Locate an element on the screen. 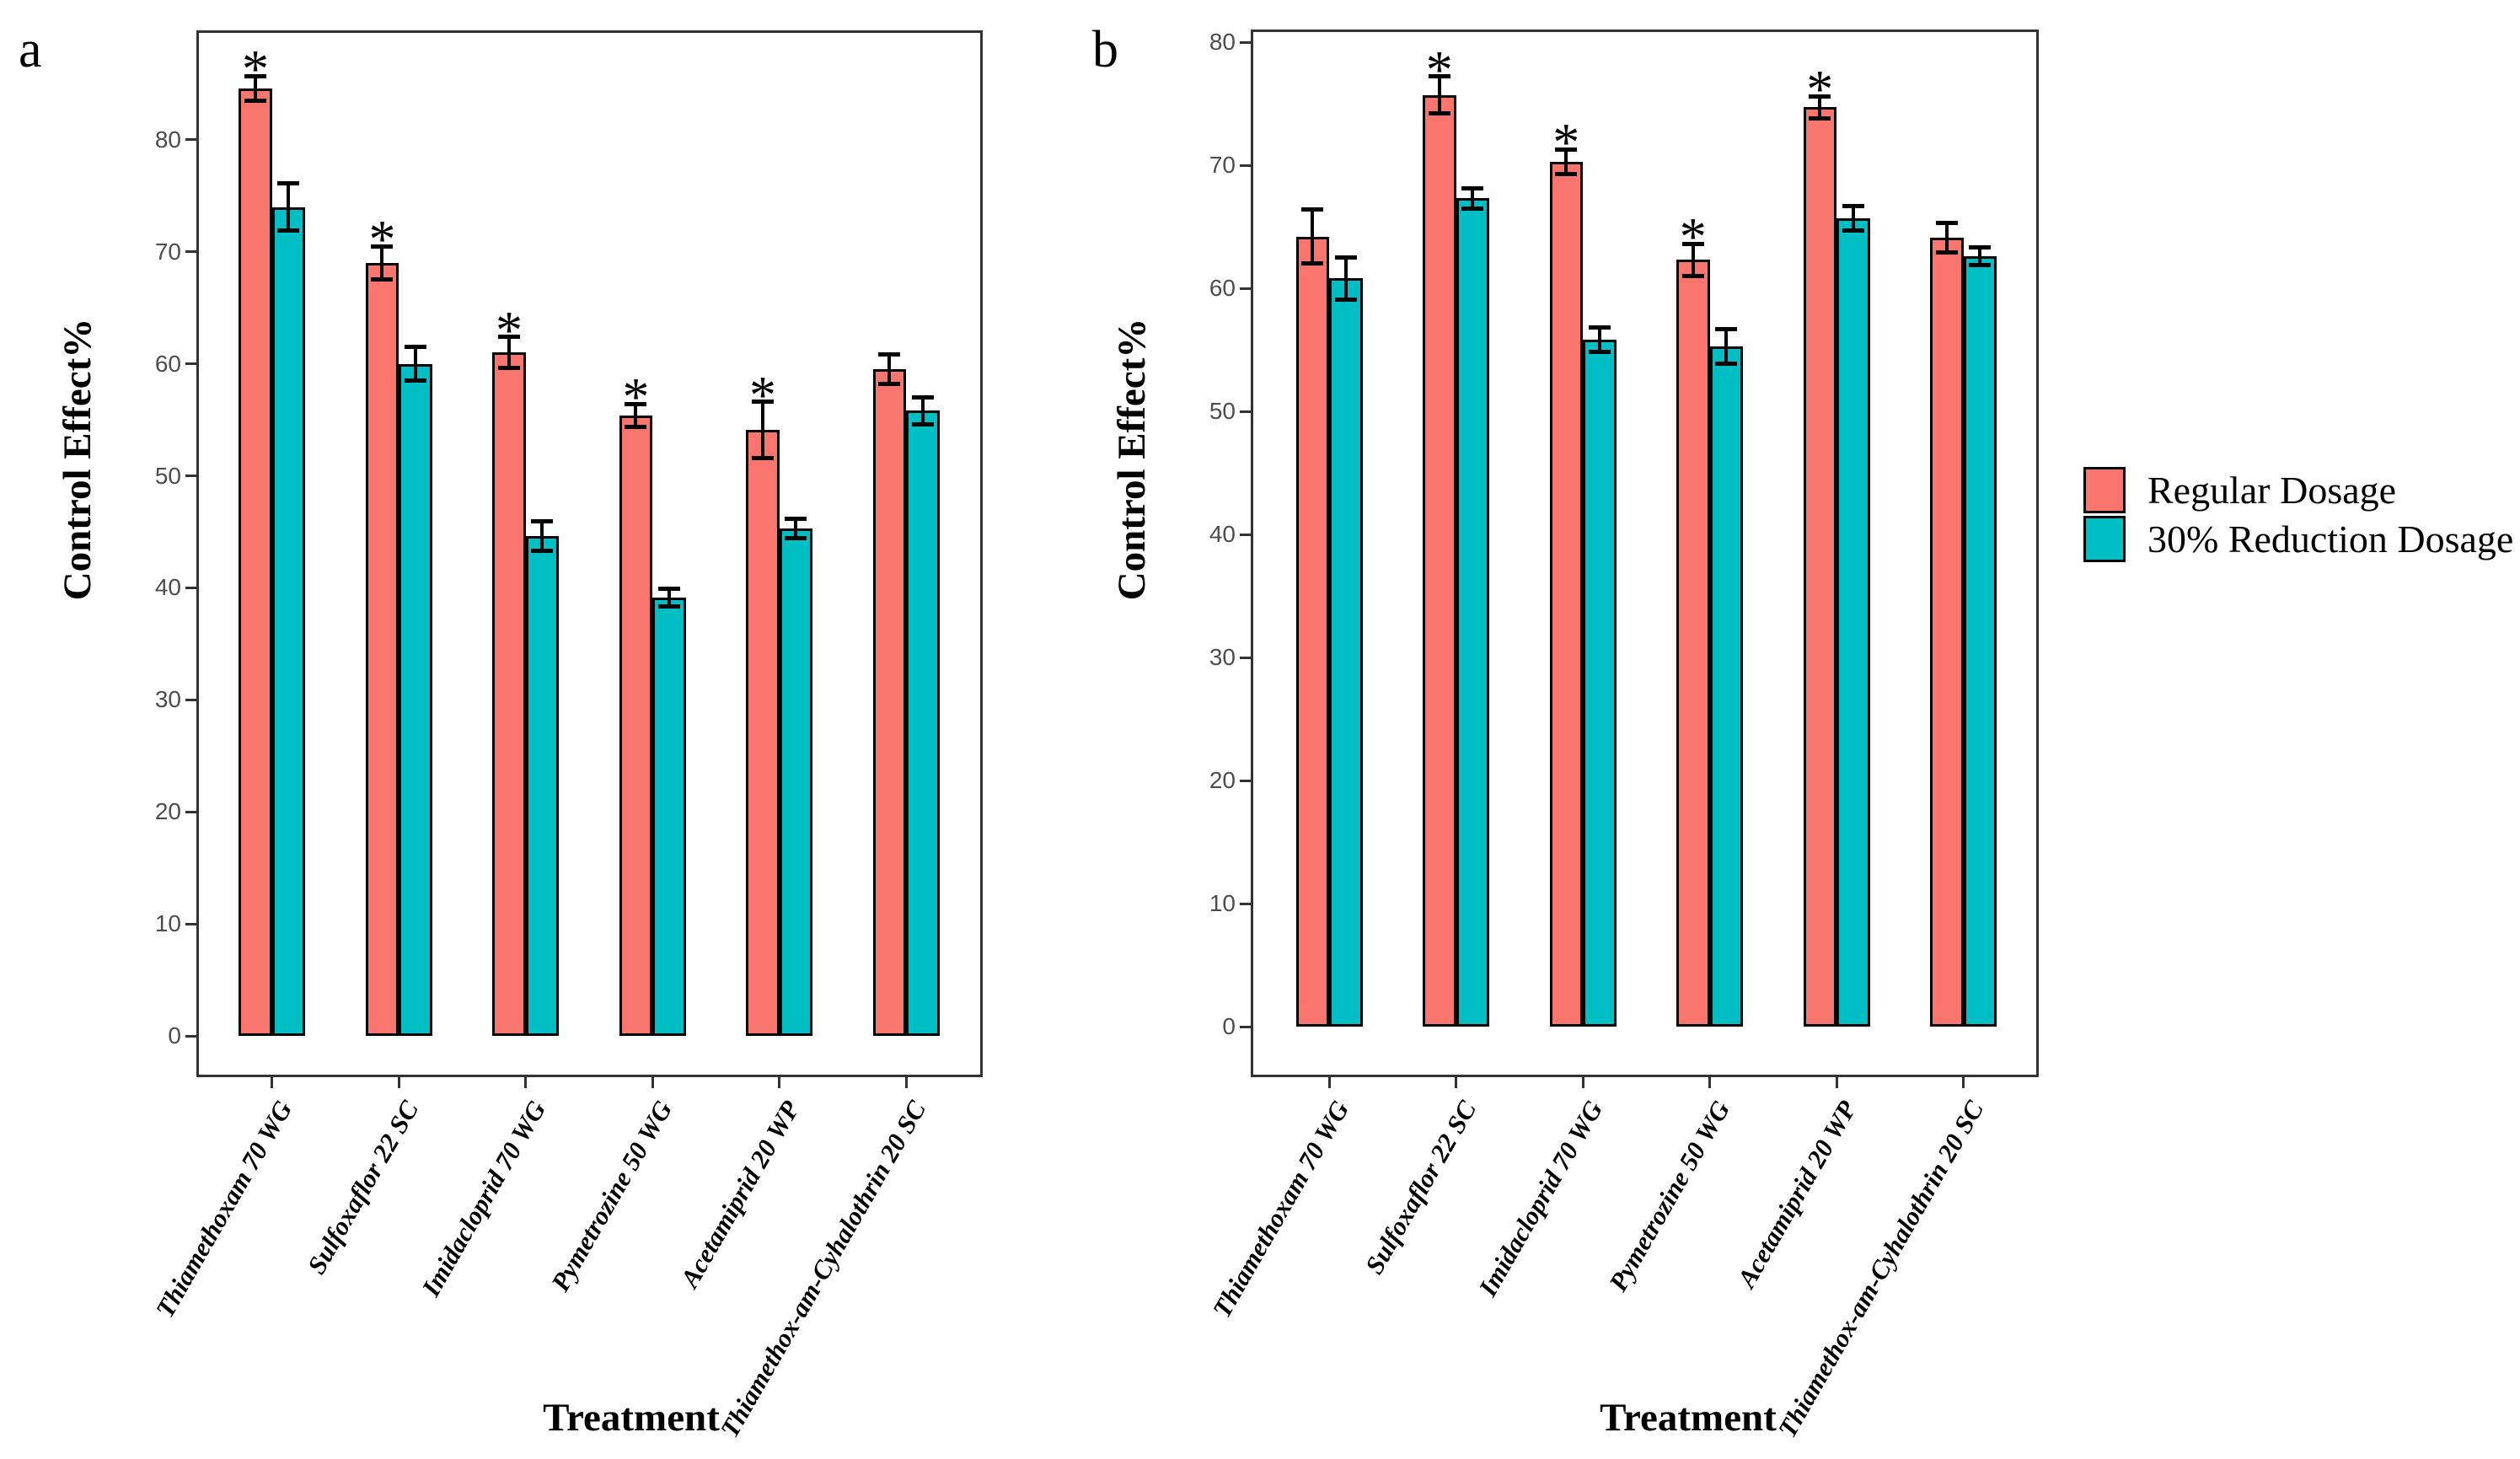 Image resolution: width=2520 pixels, height=1459 pixels. y-tick-label: 20 is located at coordinates (167, 811).